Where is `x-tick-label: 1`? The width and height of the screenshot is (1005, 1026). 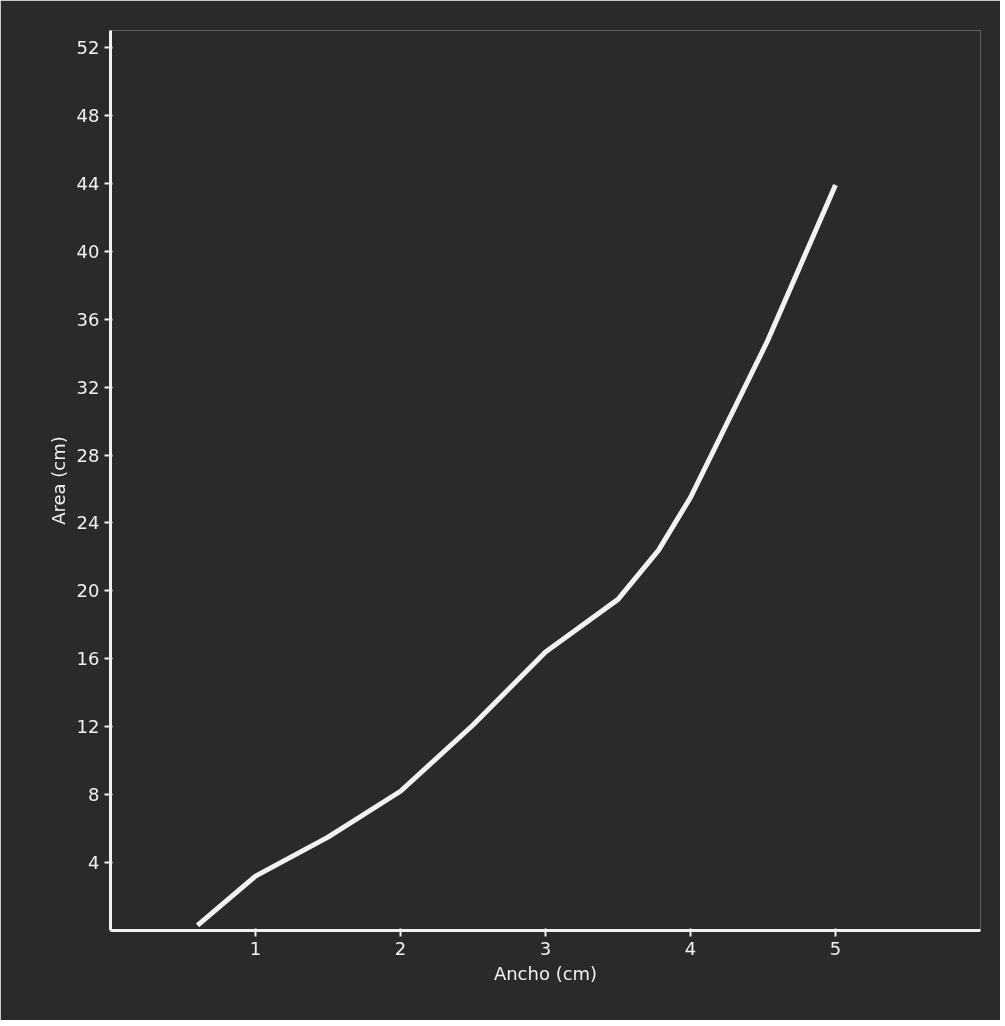
x-tick-label: 1 is located at coordinates (255, 948).